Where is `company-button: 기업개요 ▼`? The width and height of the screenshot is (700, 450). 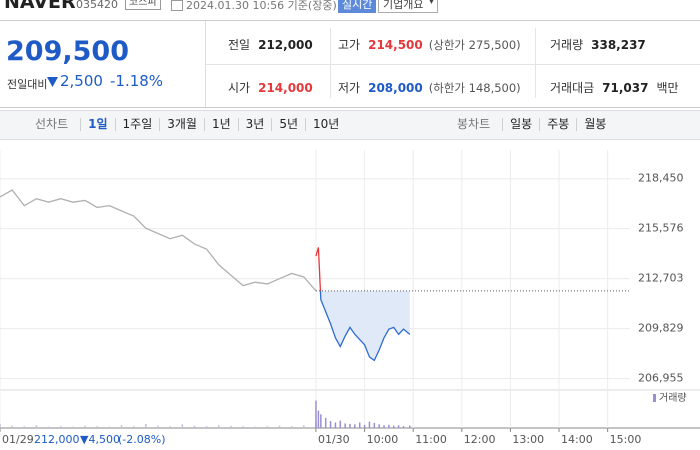
company-button: 기업개요 ▼ is located at coordinates (408, 6).